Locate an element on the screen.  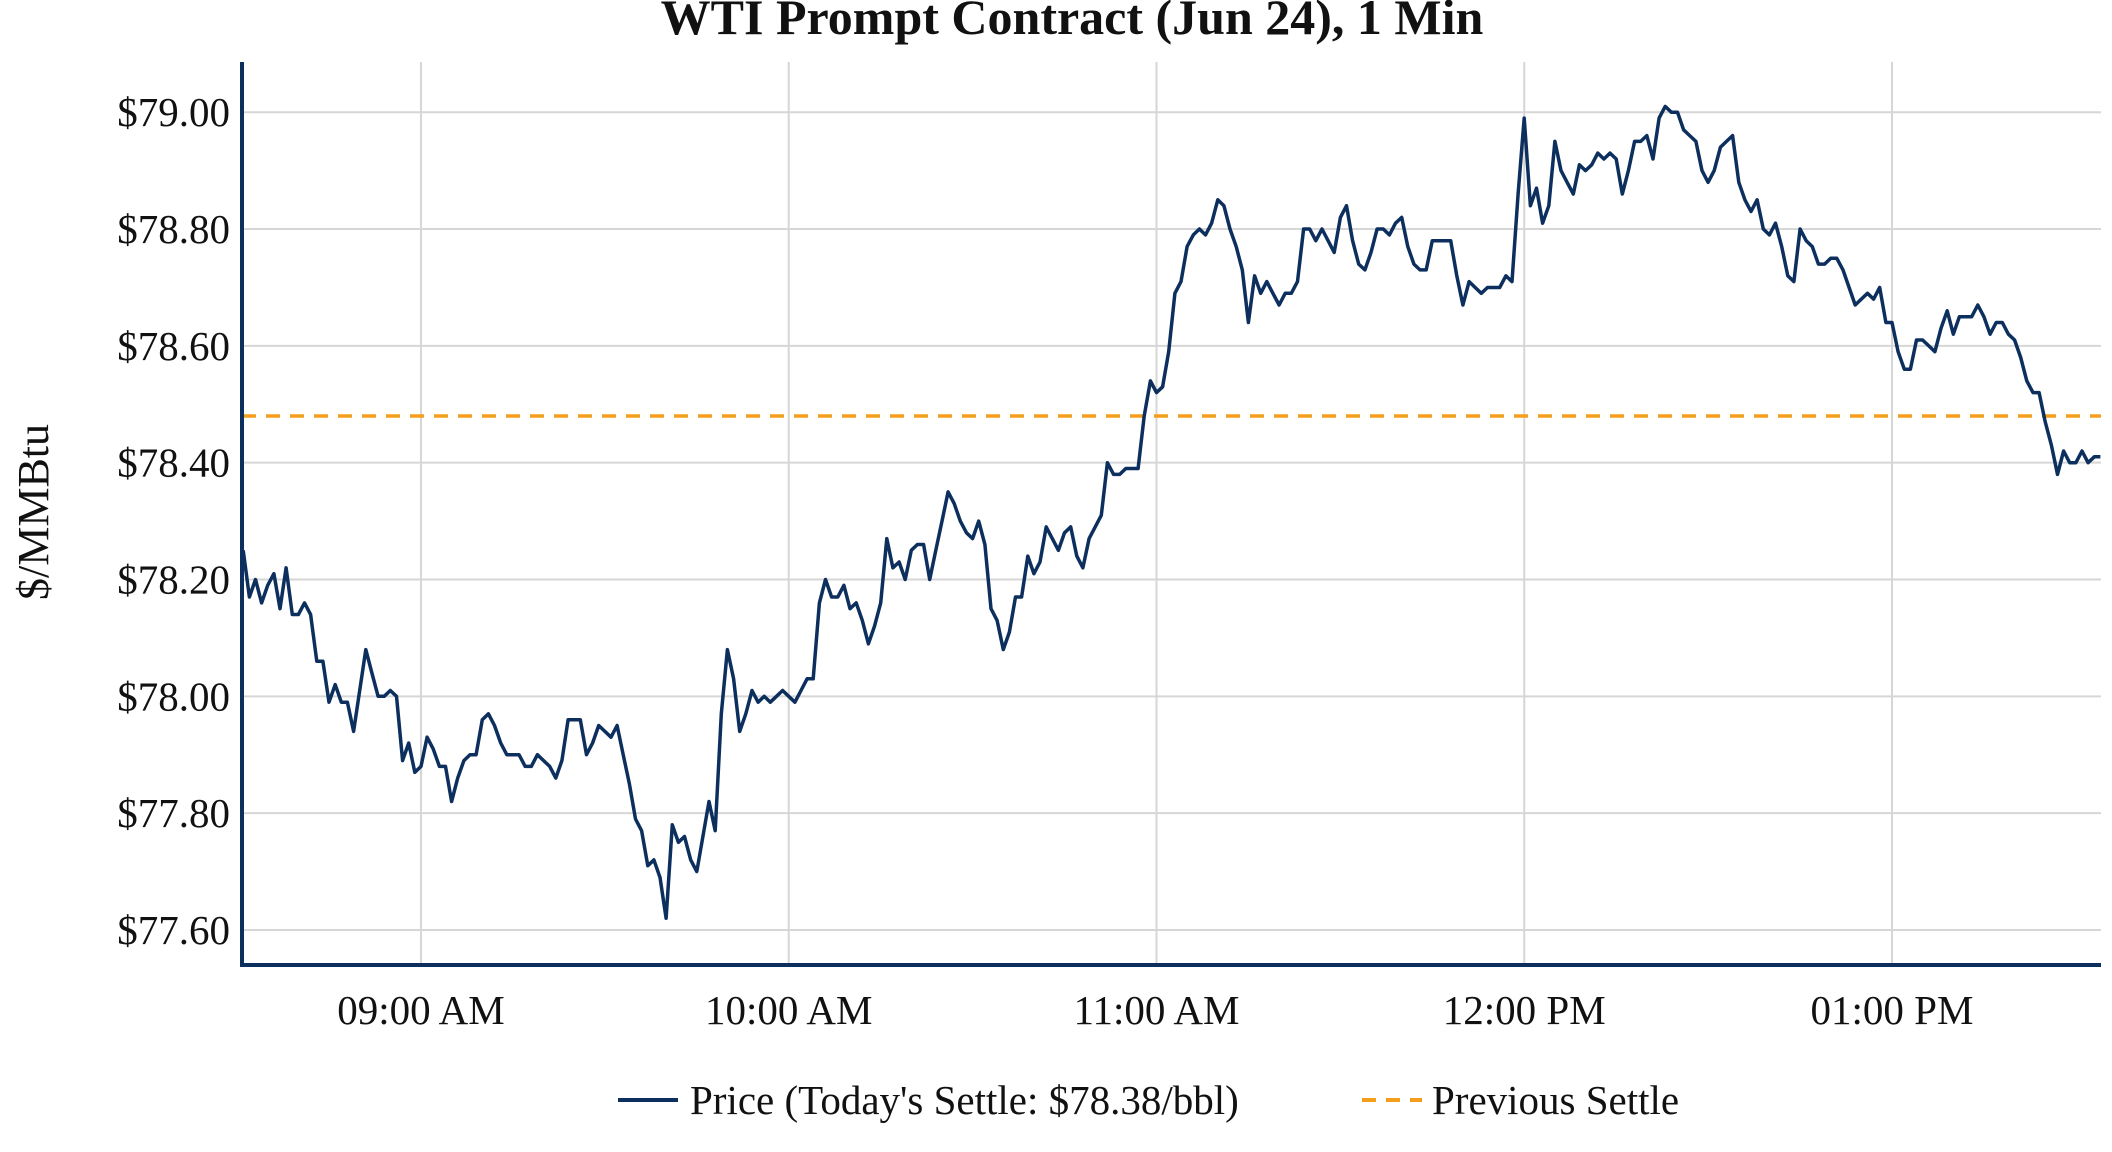
y-tick-label: $78.00 is located at coordinates (173, 696).